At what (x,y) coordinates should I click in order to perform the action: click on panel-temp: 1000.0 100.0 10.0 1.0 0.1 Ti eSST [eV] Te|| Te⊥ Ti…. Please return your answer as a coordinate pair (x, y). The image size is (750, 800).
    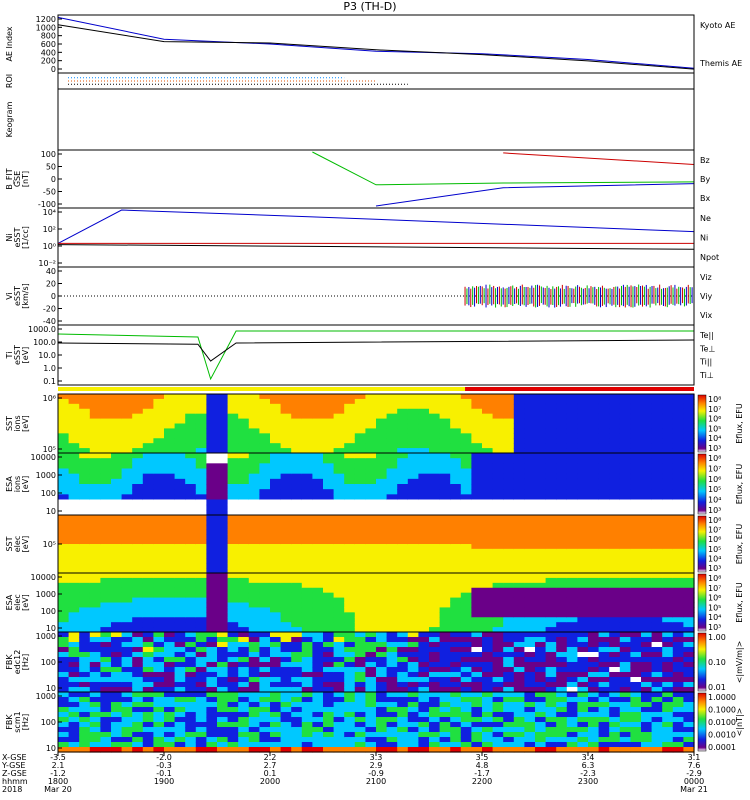
    Looking at the image, I should click on (360, 355).